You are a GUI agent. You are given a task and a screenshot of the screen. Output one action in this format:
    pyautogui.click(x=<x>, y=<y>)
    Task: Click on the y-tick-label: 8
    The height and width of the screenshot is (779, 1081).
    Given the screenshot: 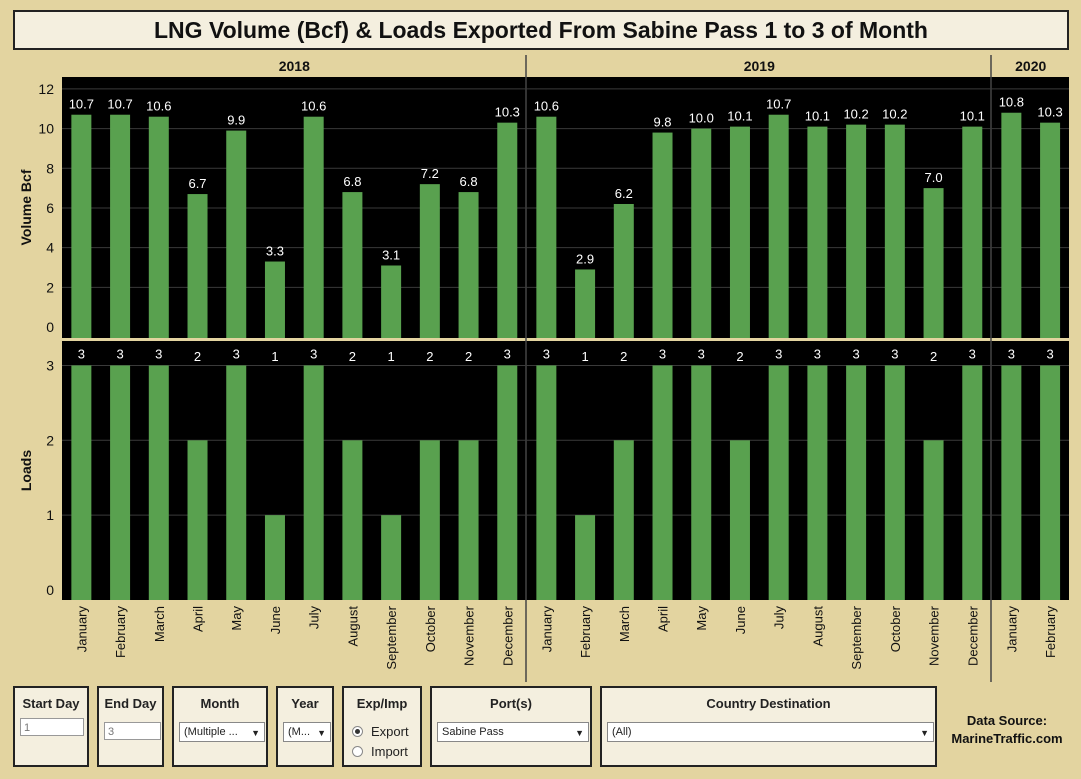 What is the action you would take?
    pyautogui.click(x=50, y=168)
    